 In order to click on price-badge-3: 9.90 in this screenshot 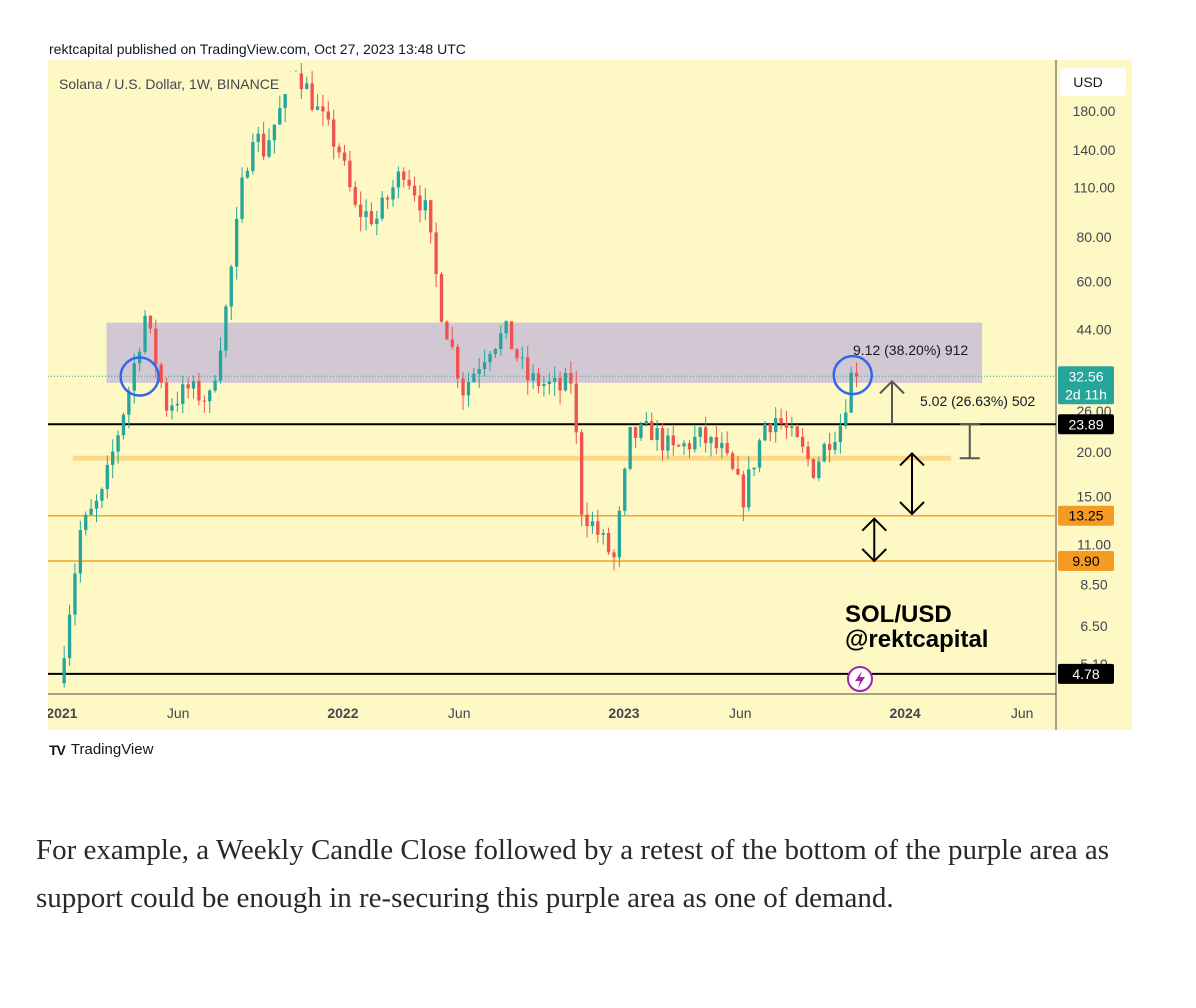, I will do `click(1086, 560)`.